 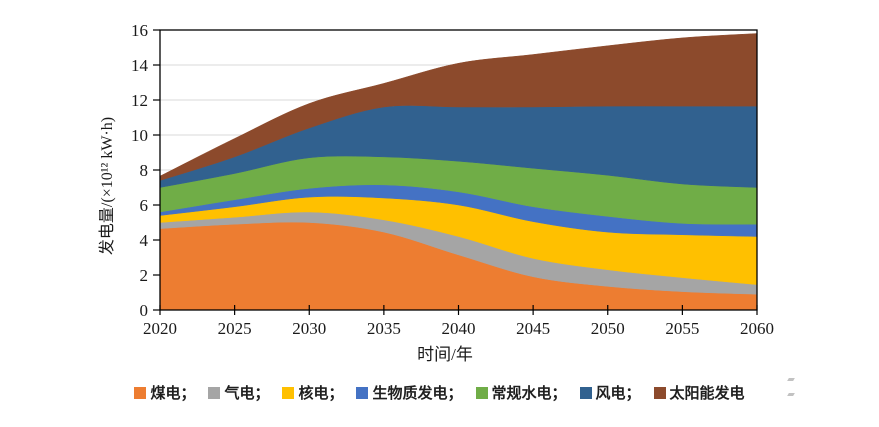 I want to click on legend-label: 气电；, so click(x=247, y=393).